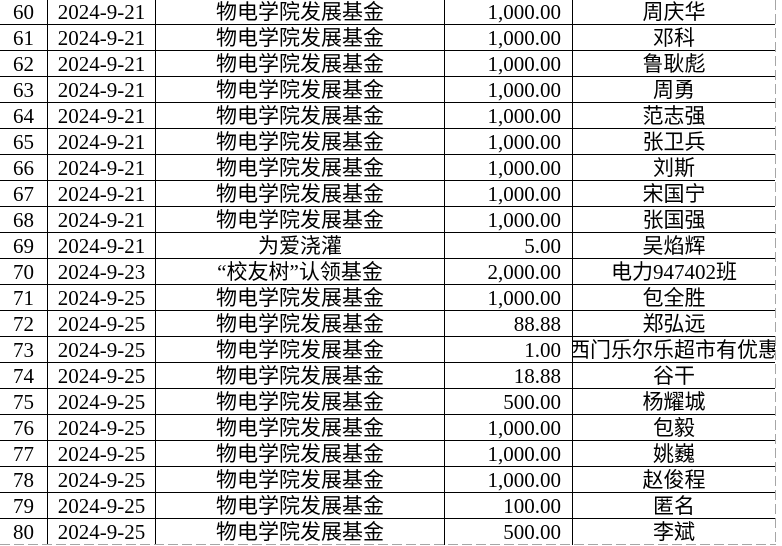 The image size is (782, 546). What do you see at coordinates (509, 271) in the screenshot?
I see `amount-cell: 2,000.00` at bounding box center [509, 271].